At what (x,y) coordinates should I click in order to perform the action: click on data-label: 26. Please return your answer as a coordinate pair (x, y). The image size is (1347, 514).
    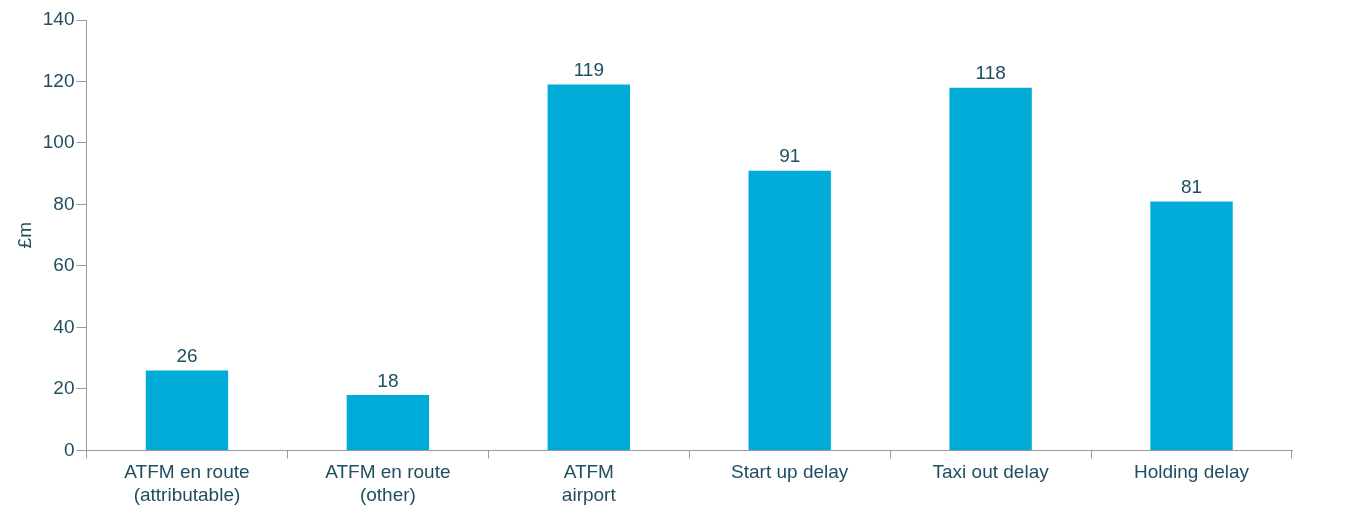
    Looking at the image, I should click on (187, 356).